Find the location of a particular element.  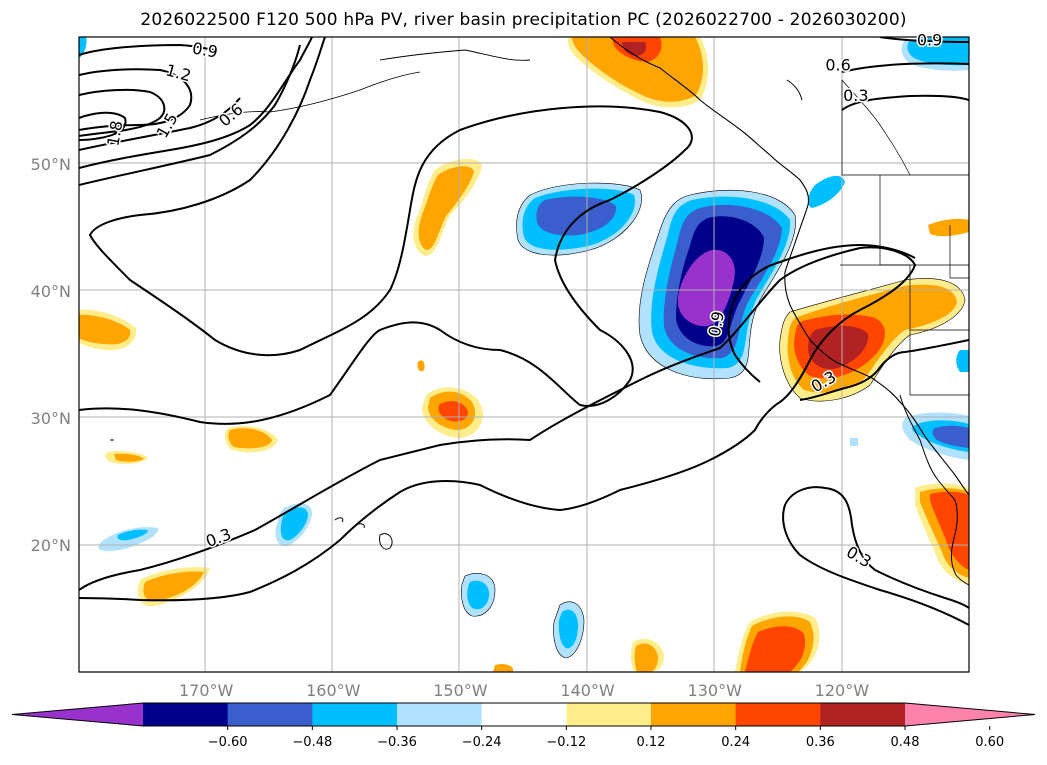

contour-1.5 is located at coordinates (122, 112).